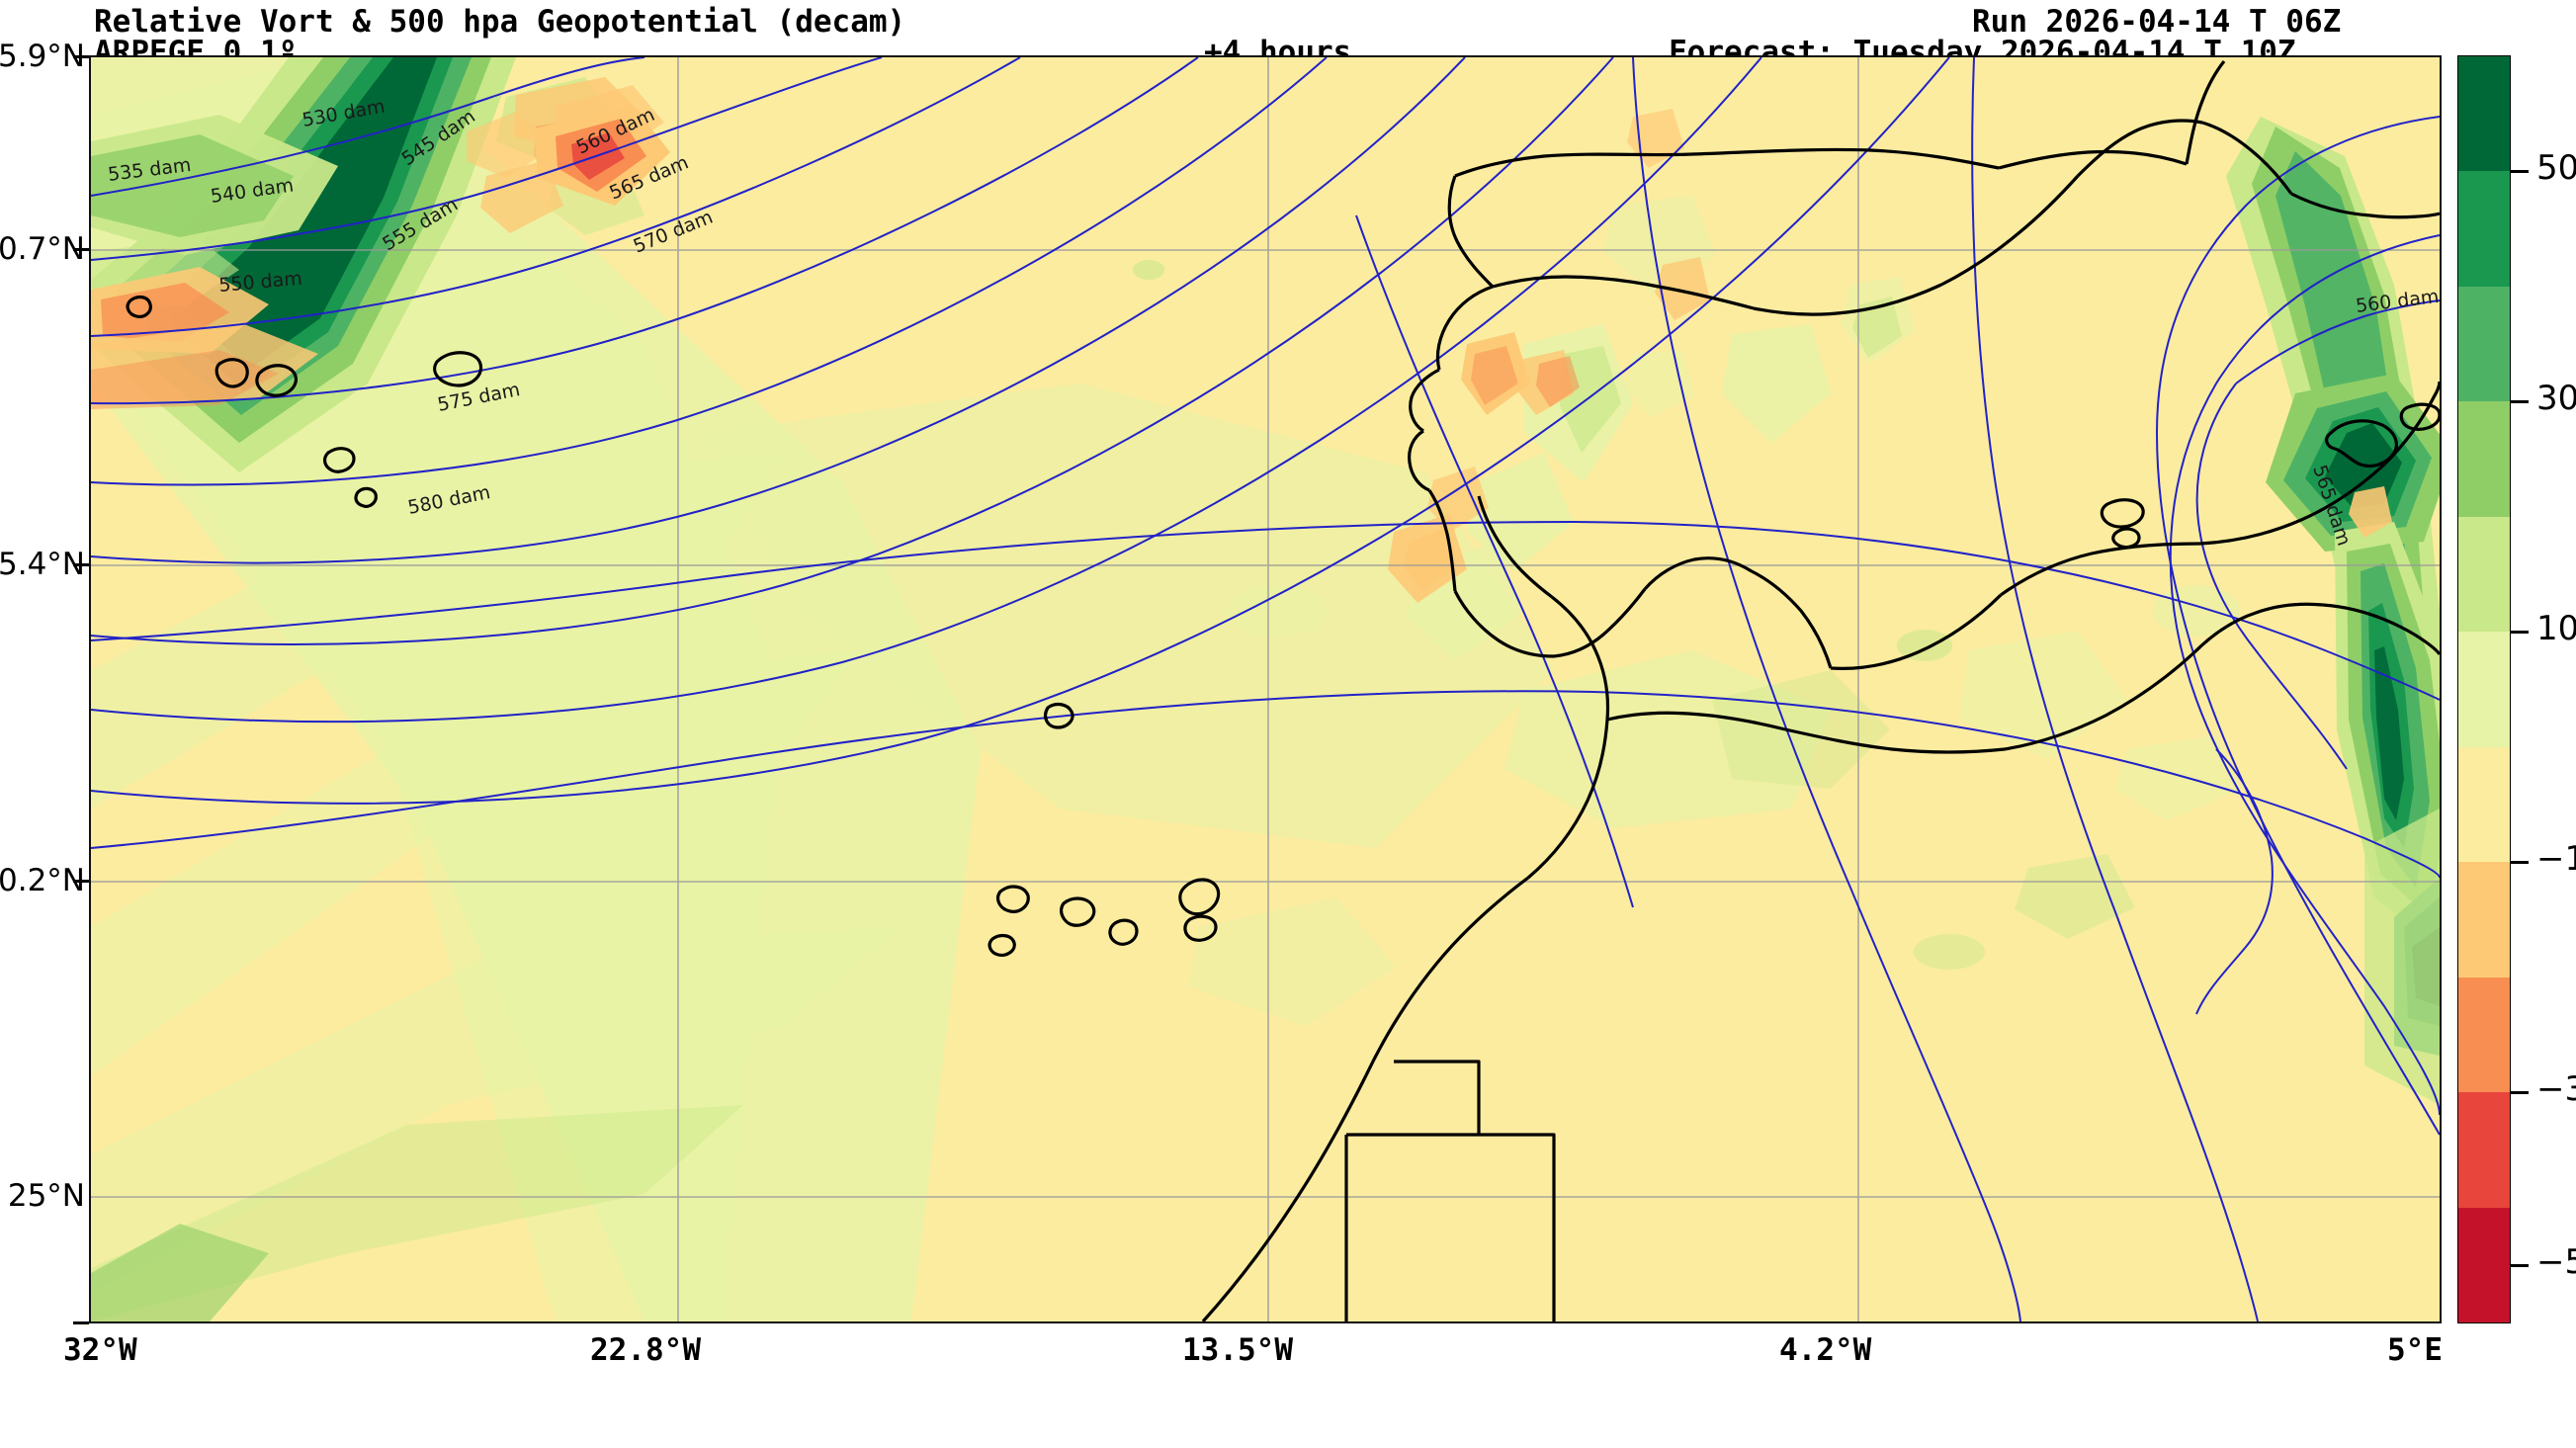 The height and width of the screenshot is (1448, 2576). I want to click on x-tick-label-22.8W: 22.8°W, so click(645, 1350).